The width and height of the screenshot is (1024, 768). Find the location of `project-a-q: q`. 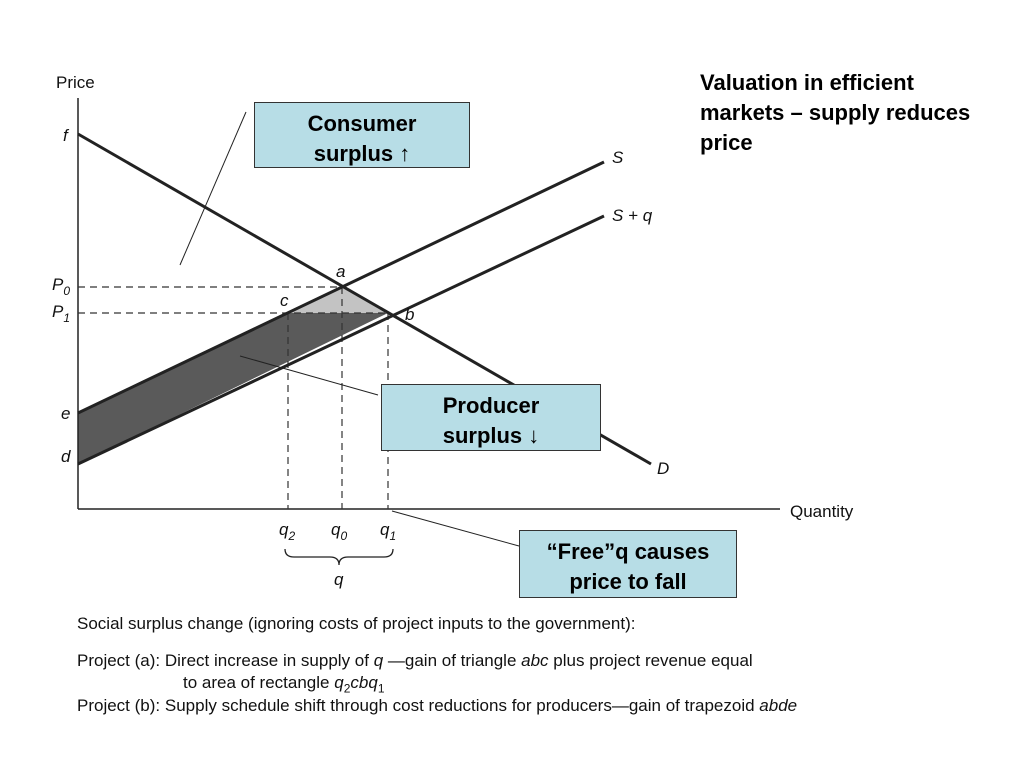

project-a-q: q is located at coordinates (378, 660).